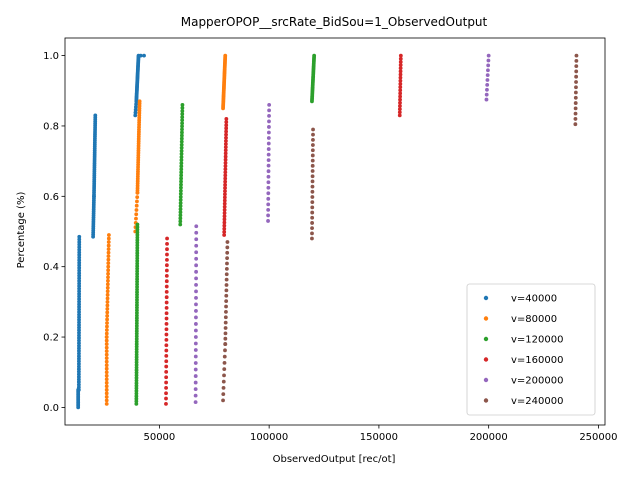 This screenshot has width=640, height=480. Describe the element at coordinates (486, 359) in the screenshot. I see `legend-marker` at that location.